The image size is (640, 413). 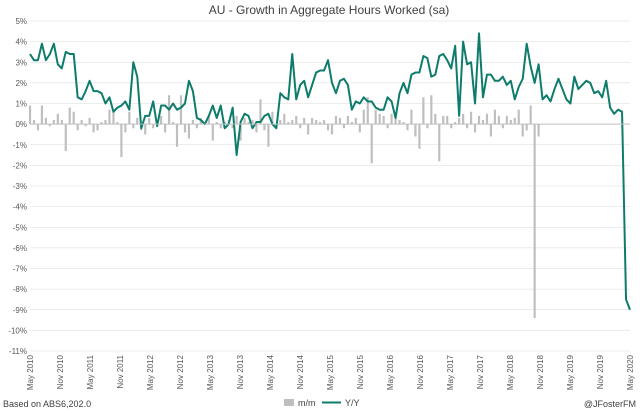 I want to click on x-tick-label: May 2020, so click(x=630, y=372).